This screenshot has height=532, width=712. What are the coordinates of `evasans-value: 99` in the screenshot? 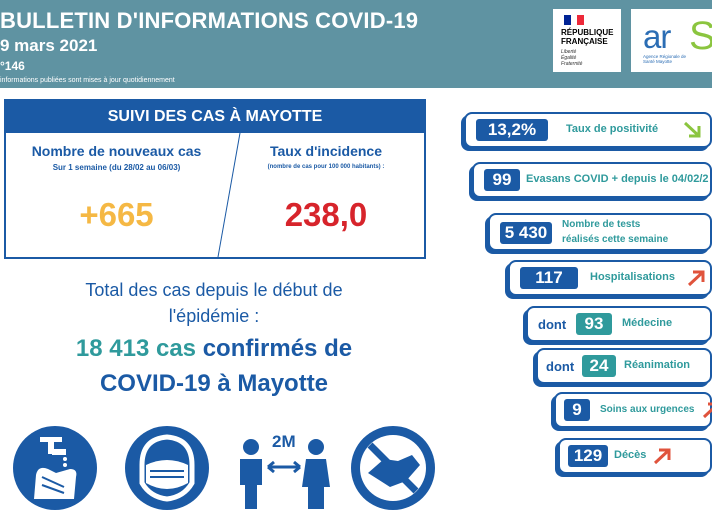 It's located at (502, 180).